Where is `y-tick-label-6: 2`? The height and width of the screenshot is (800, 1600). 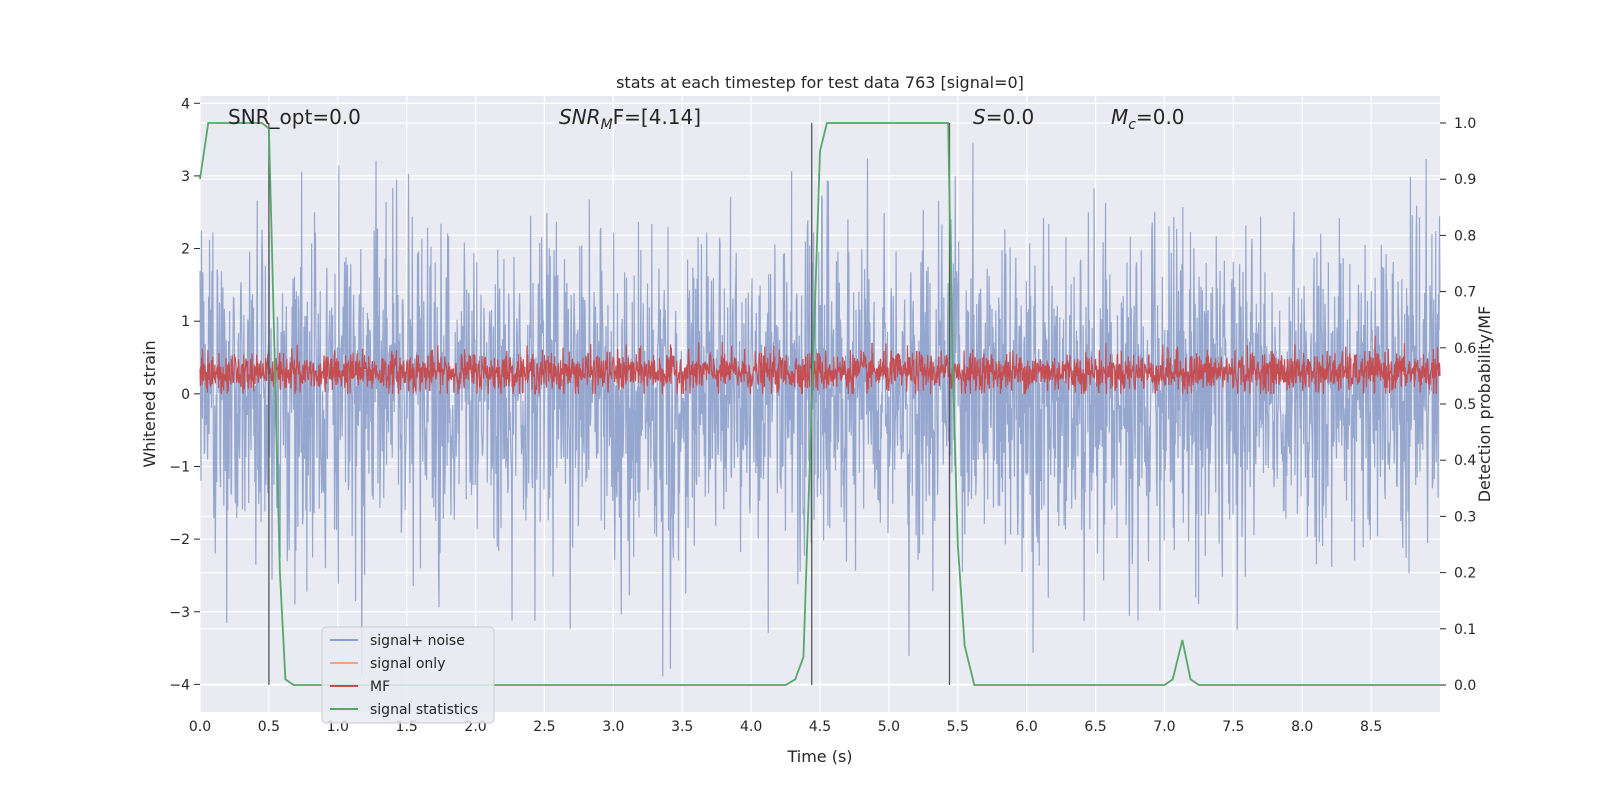 y-tick-label-6: 2 is located at coordinates (185, 250).